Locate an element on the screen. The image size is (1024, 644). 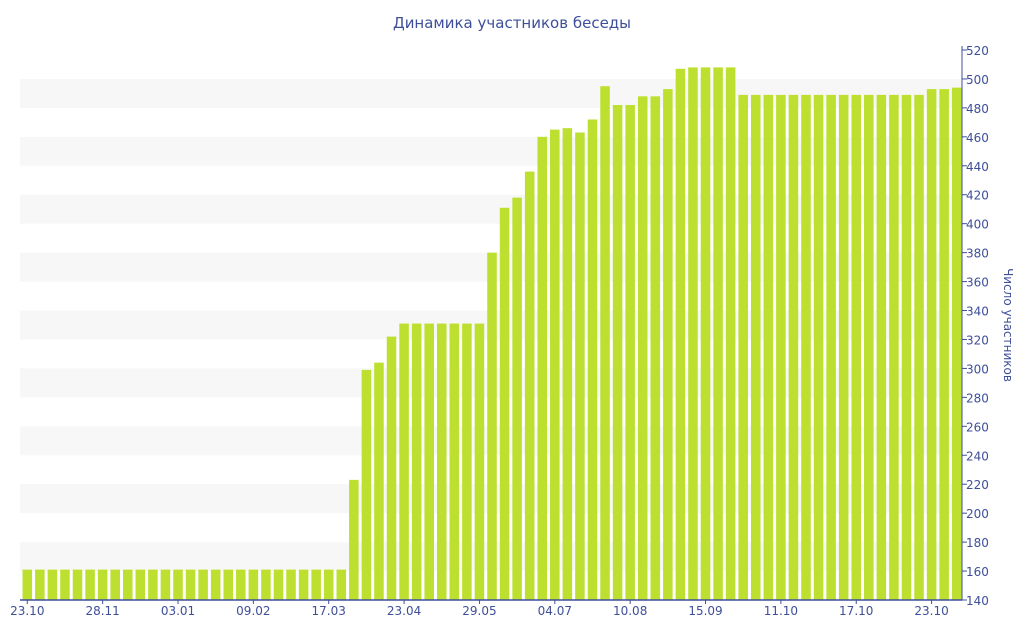
x-tick-label: 17.03 is located at coordinates (329, 611).